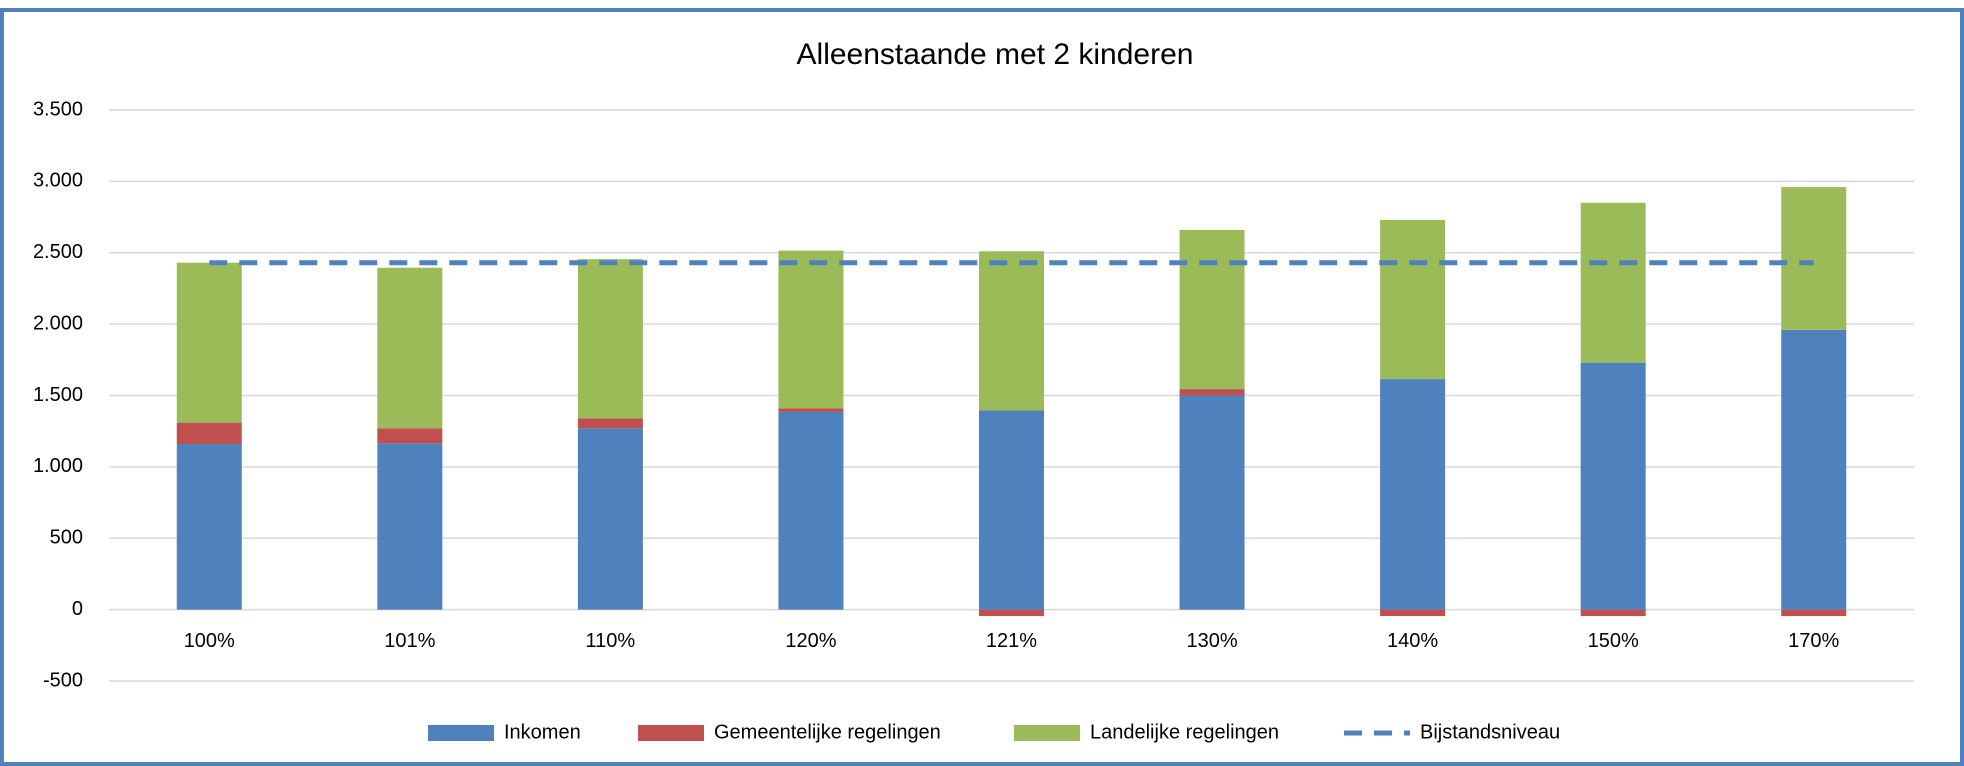  Describe the element at coordinates (542, 732) in the screenshot. I see `legend-label: Inkomen` at that location.